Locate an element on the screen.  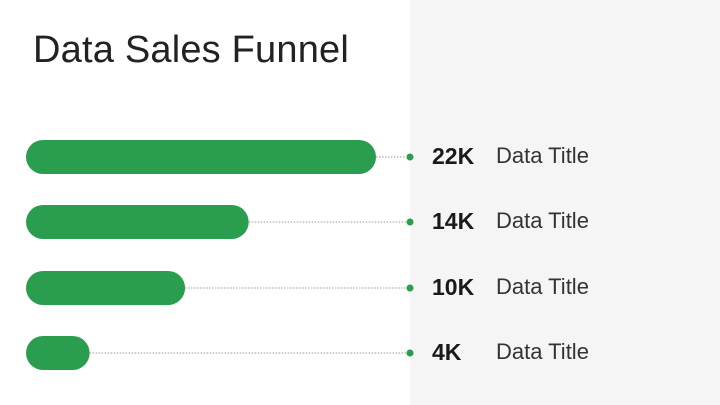
value-label-4: 4K is located at coordinates (447, 352).